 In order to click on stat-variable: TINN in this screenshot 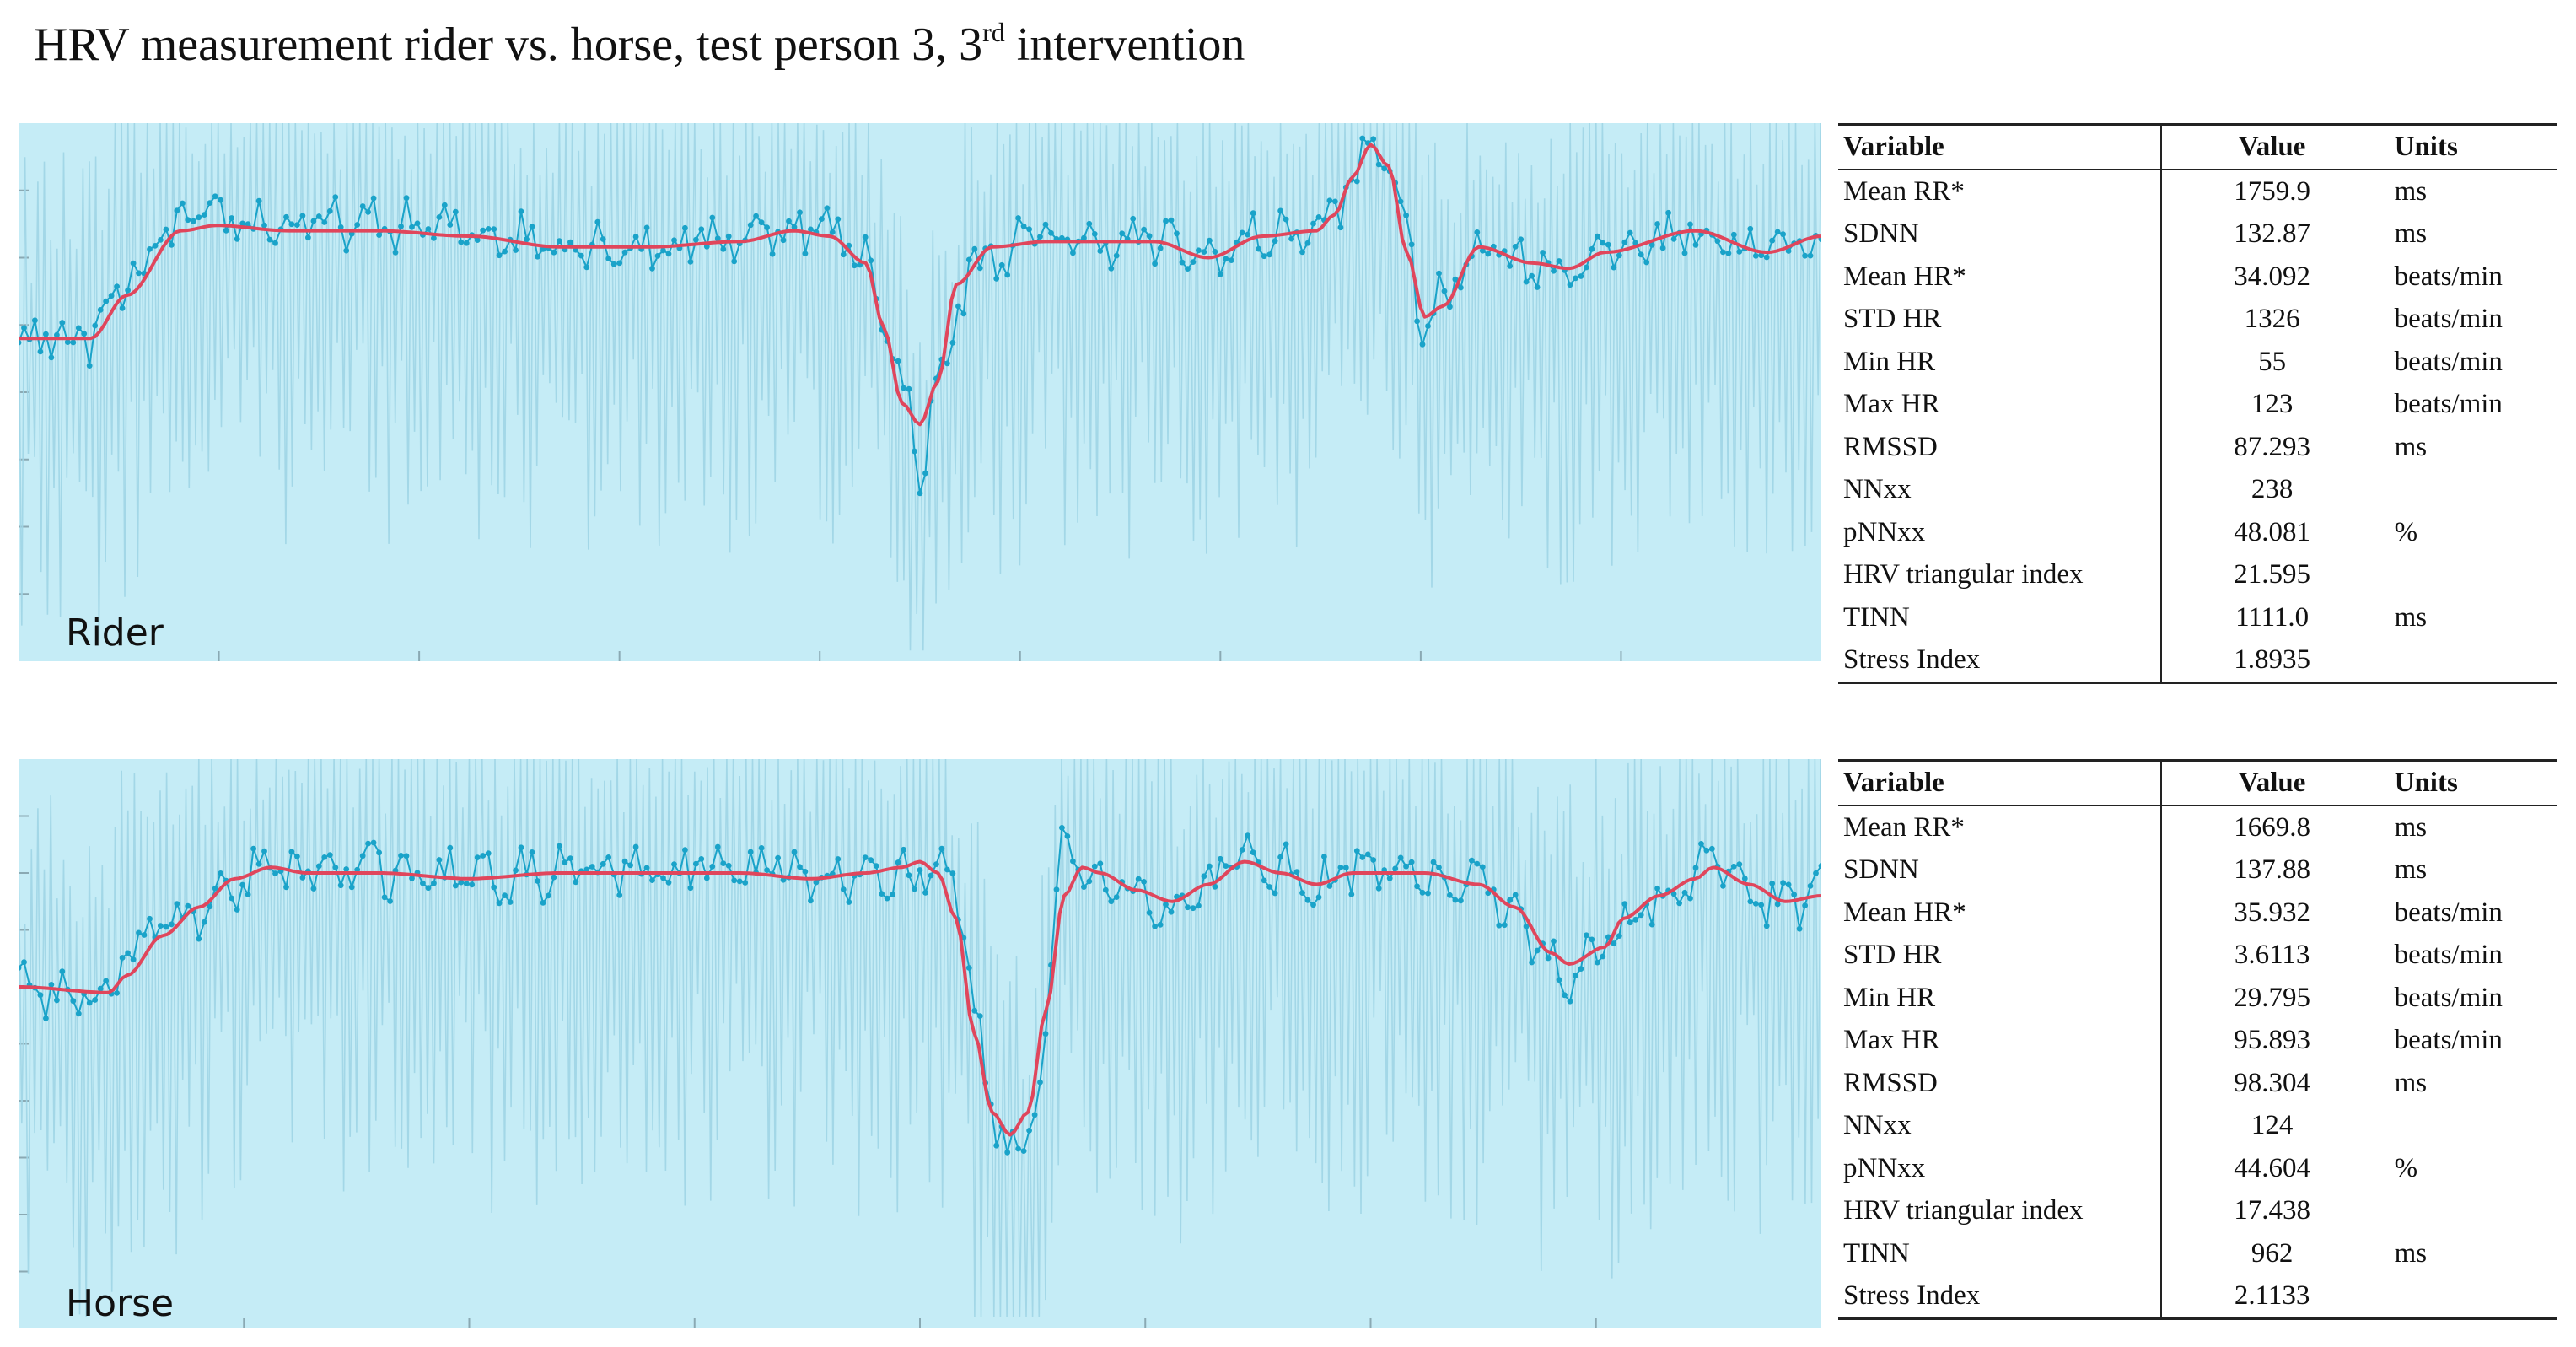, I will do `click(2000, 616)`.